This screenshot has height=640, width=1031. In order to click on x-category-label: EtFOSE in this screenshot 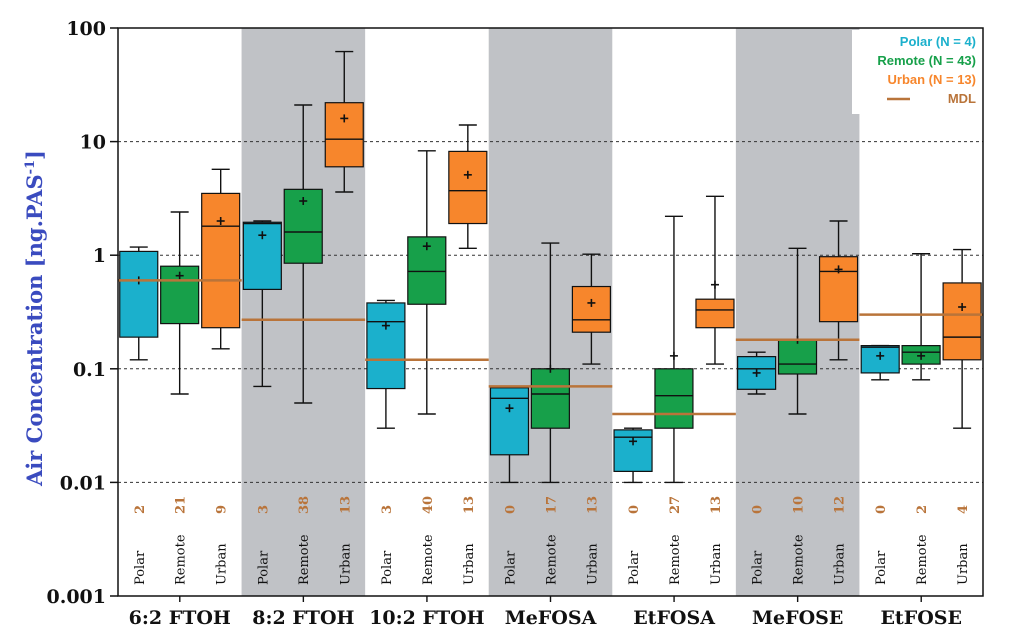, I will do `click(921, 618)`.